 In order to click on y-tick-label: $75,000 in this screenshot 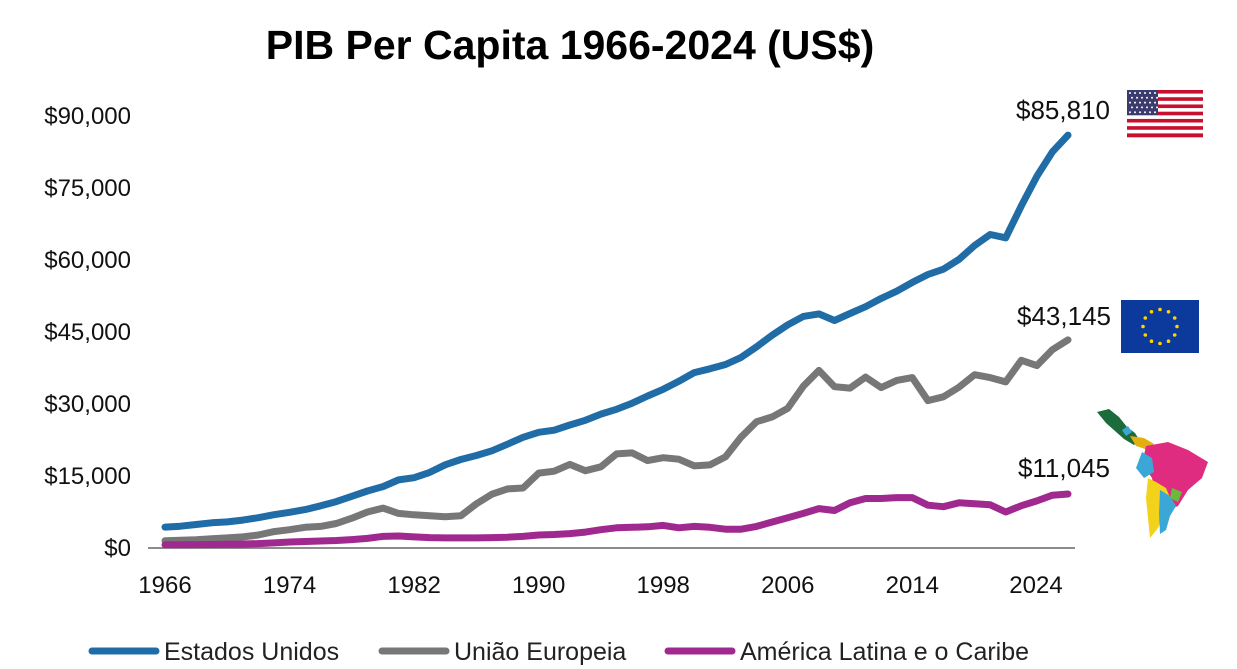, I will do `click(87, 188)`.